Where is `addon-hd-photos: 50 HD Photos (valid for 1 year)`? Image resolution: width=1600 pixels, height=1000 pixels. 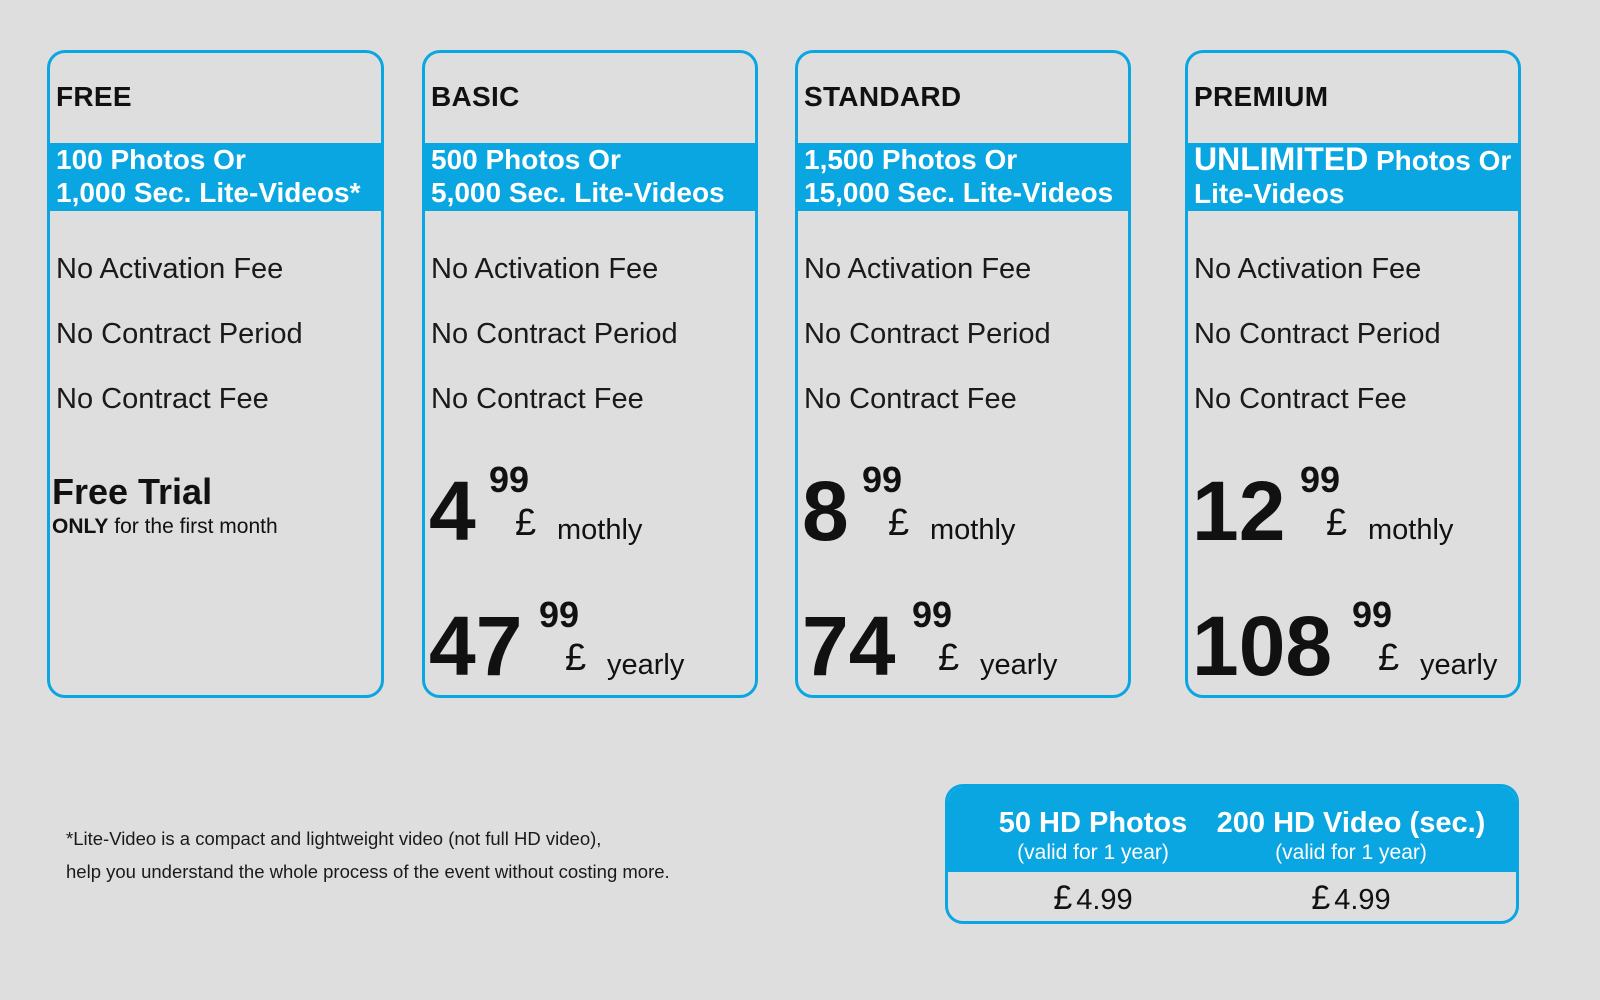 addon-hd-photos: 50 HD Photos (valid for 1 year) is located at coordinates (1093, 826).